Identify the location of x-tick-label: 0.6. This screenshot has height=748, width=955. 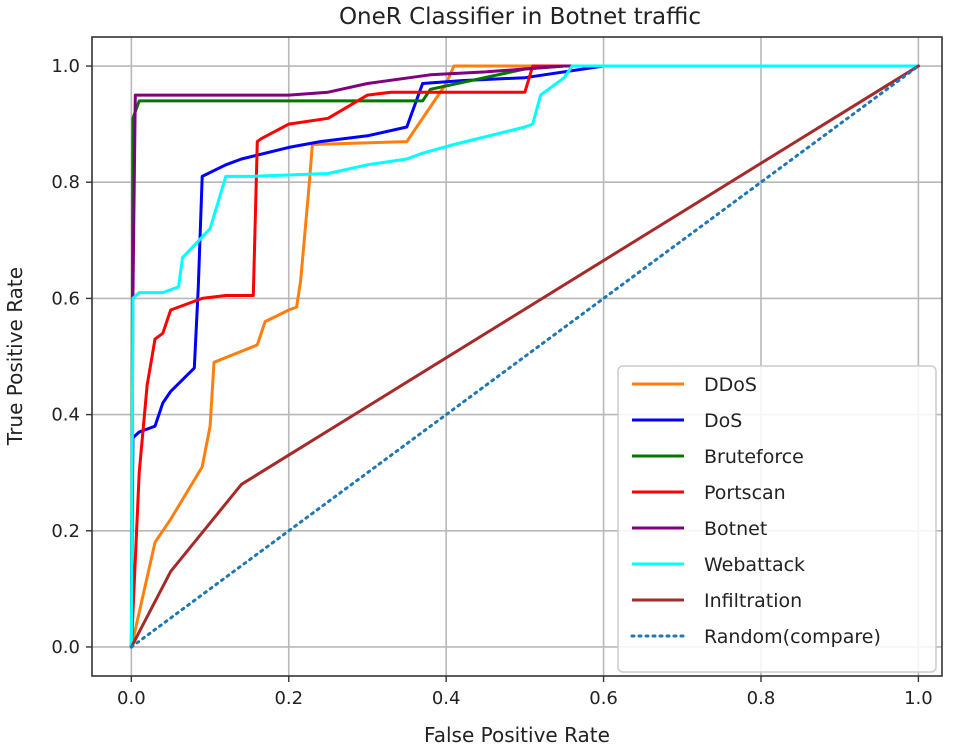
(603, 698).